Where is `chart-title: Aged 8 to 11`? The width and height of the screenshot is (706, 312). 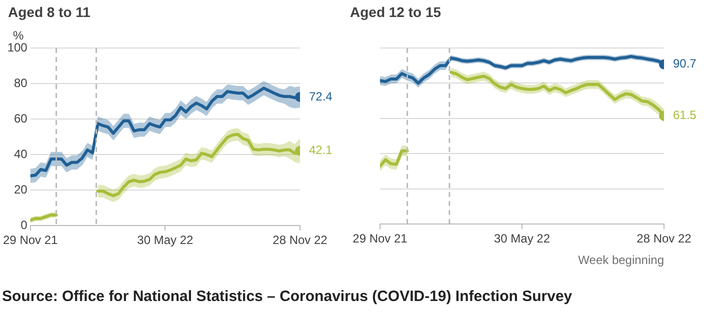
chart-title: Aged 8 to 11 is located at coordinates (49, 12).